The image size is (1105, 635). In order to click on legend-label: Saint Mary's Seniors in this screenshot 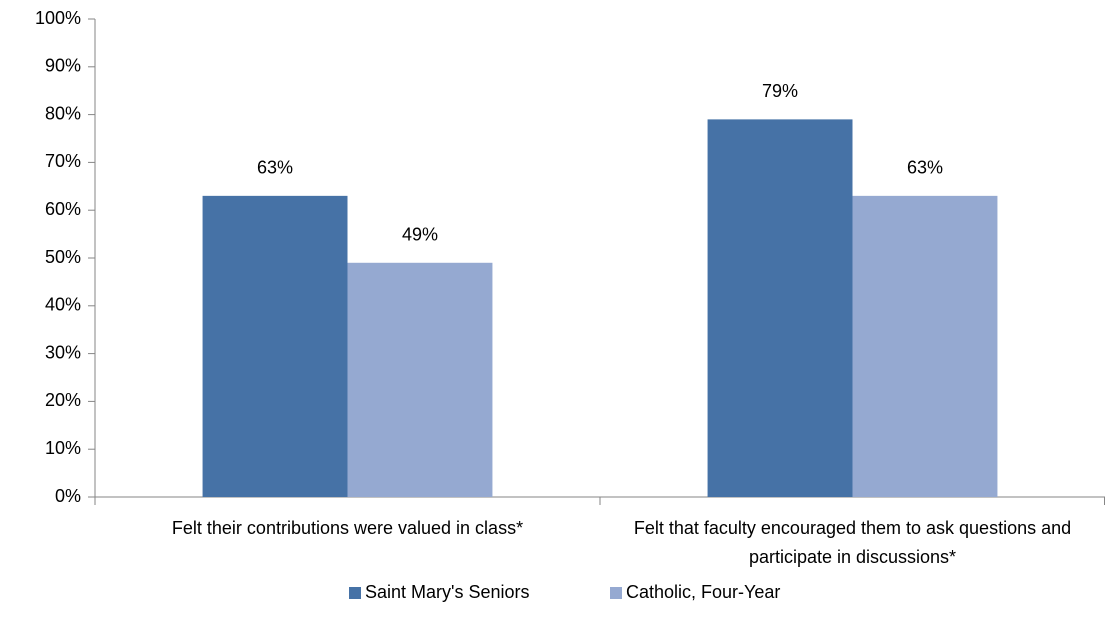, I will do `click(447, 592)`.